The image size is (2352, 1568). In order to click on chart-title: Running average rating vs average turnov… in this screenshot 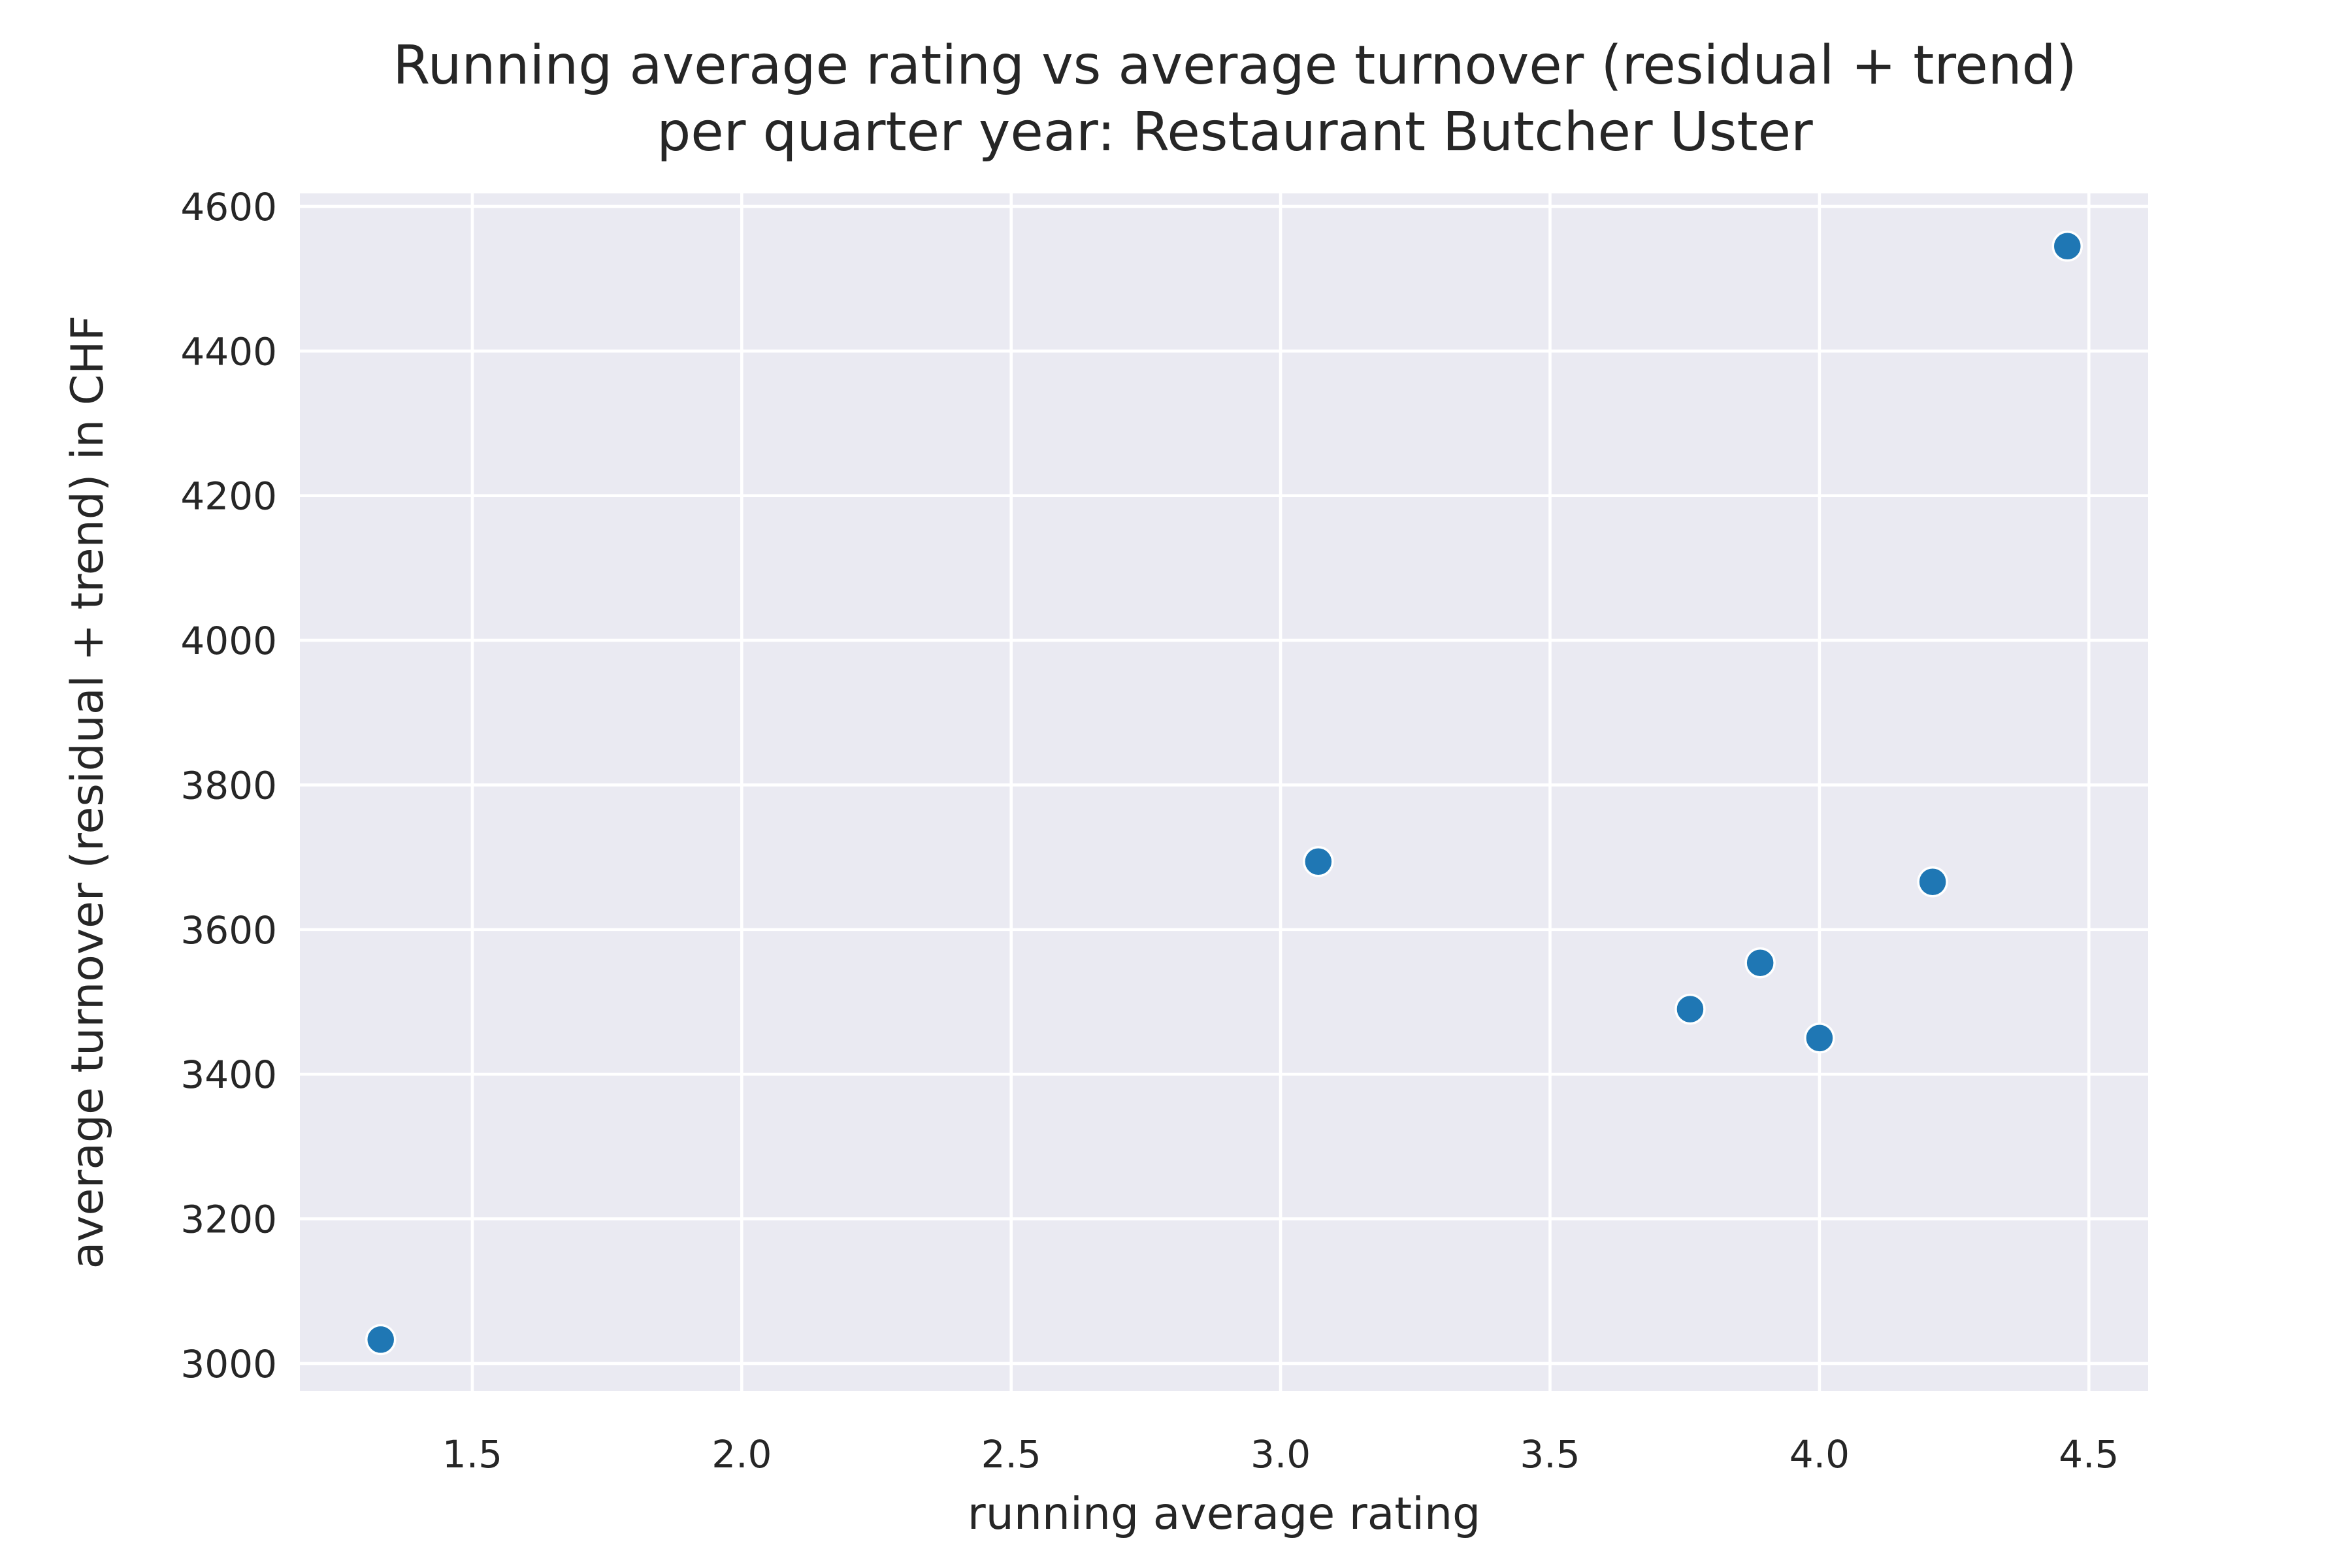, I will do `click(1234, 66)`.